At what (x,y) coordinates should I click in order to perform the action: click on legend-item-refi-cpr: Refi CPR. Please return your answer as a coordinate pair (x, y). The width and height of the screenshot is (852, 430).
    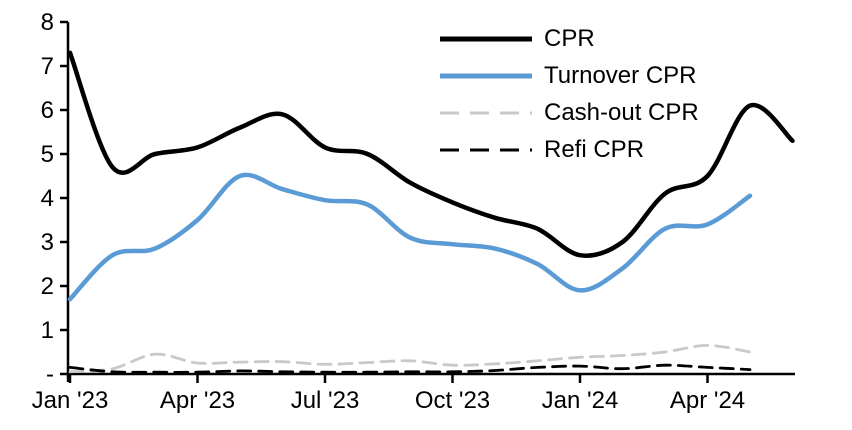
    Looking at the image, I should click on (568, 149).